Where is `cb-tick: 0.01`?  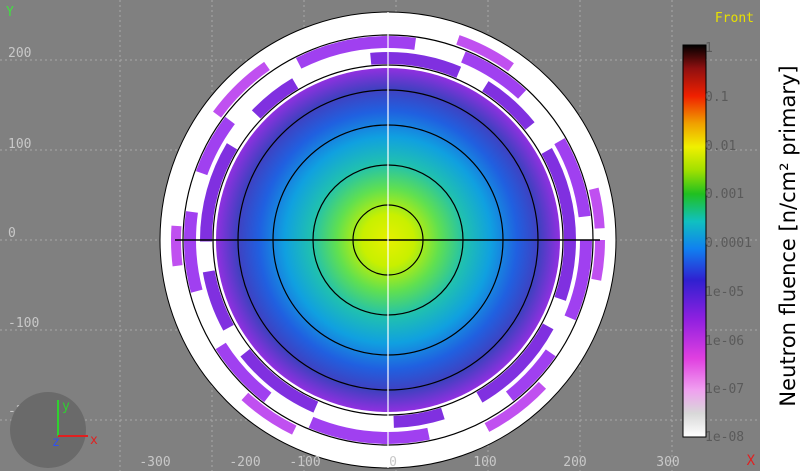 cb-tick: 0.01 is located at coordinates (720, 146).